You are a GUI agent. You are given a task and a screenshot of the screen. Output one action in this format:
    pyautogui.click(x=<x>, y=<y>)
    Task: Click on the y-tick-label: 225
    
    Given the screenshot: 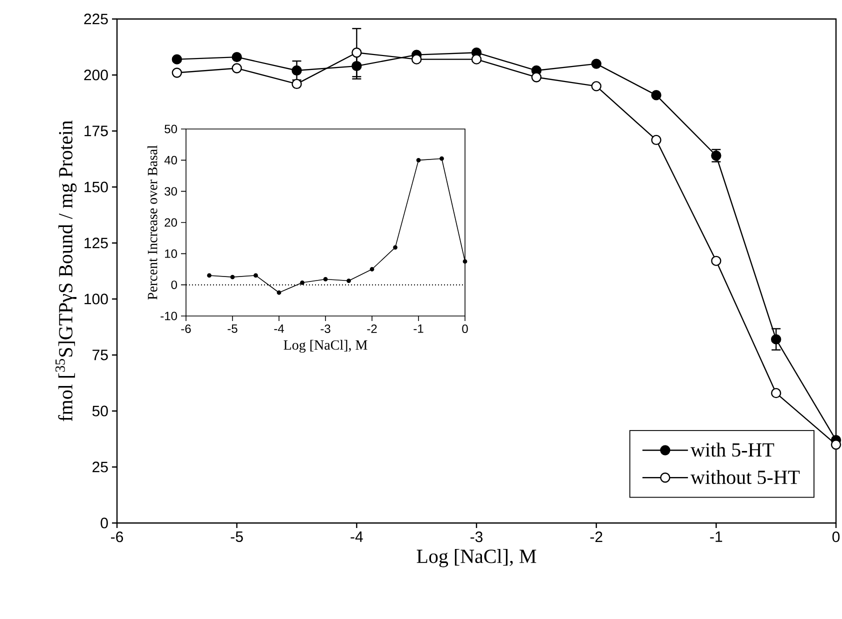 What is the action you would take?
    pyautogui.click(x=96, y=19)
    